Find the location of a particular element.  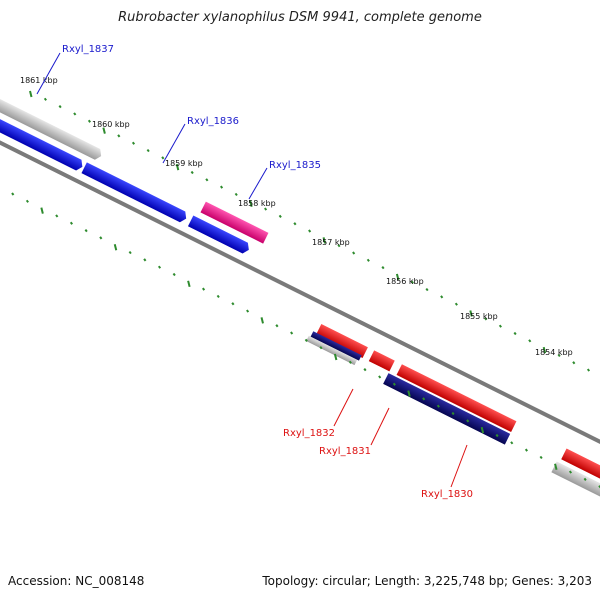

gene-label: Rxyl_1831 is located at coordinates (345, 451).